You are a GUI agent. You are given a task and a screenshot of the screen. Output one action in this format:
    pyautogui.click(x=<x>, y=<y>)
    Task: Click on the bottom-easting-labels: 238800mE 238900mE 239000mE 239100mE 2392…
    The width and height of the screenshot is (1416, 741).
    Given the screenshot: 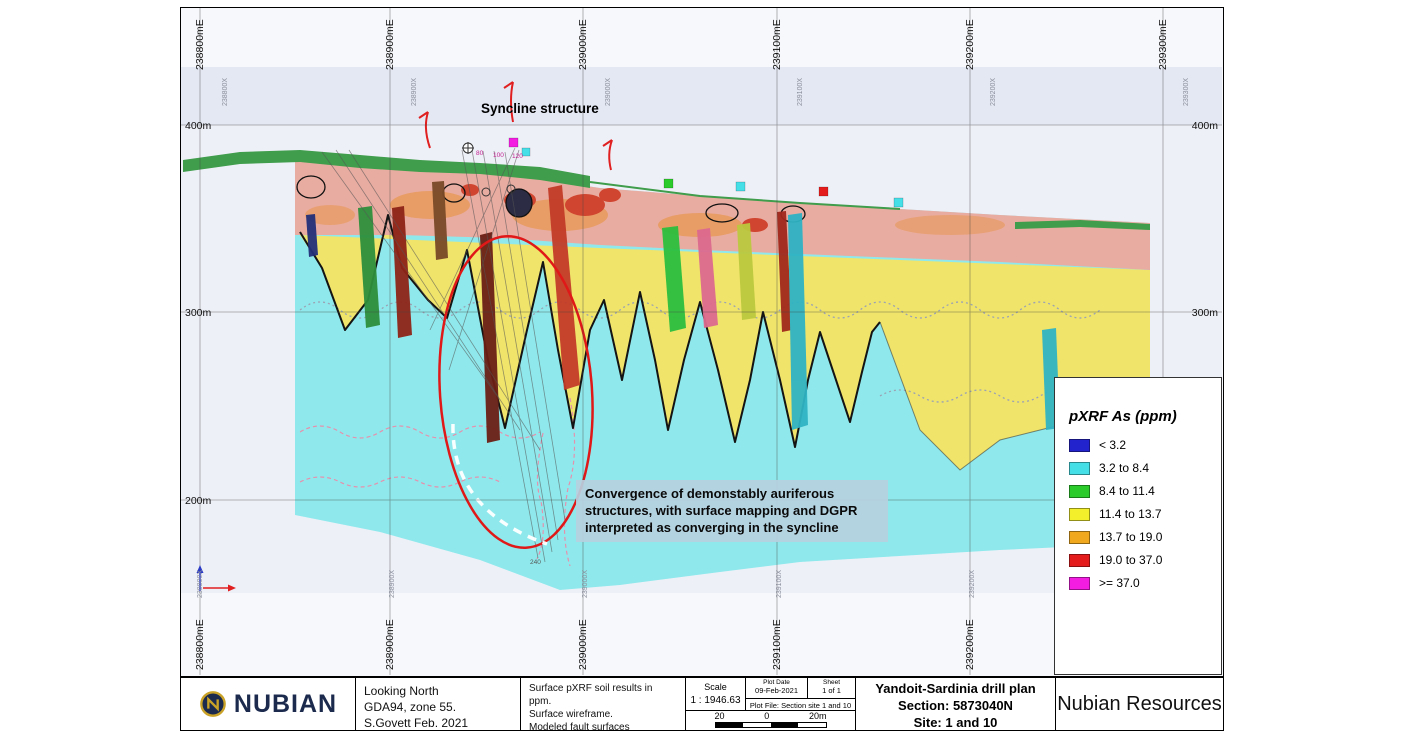 What is the action you would take?
    pyautogui.click(x=585, y=644)
    